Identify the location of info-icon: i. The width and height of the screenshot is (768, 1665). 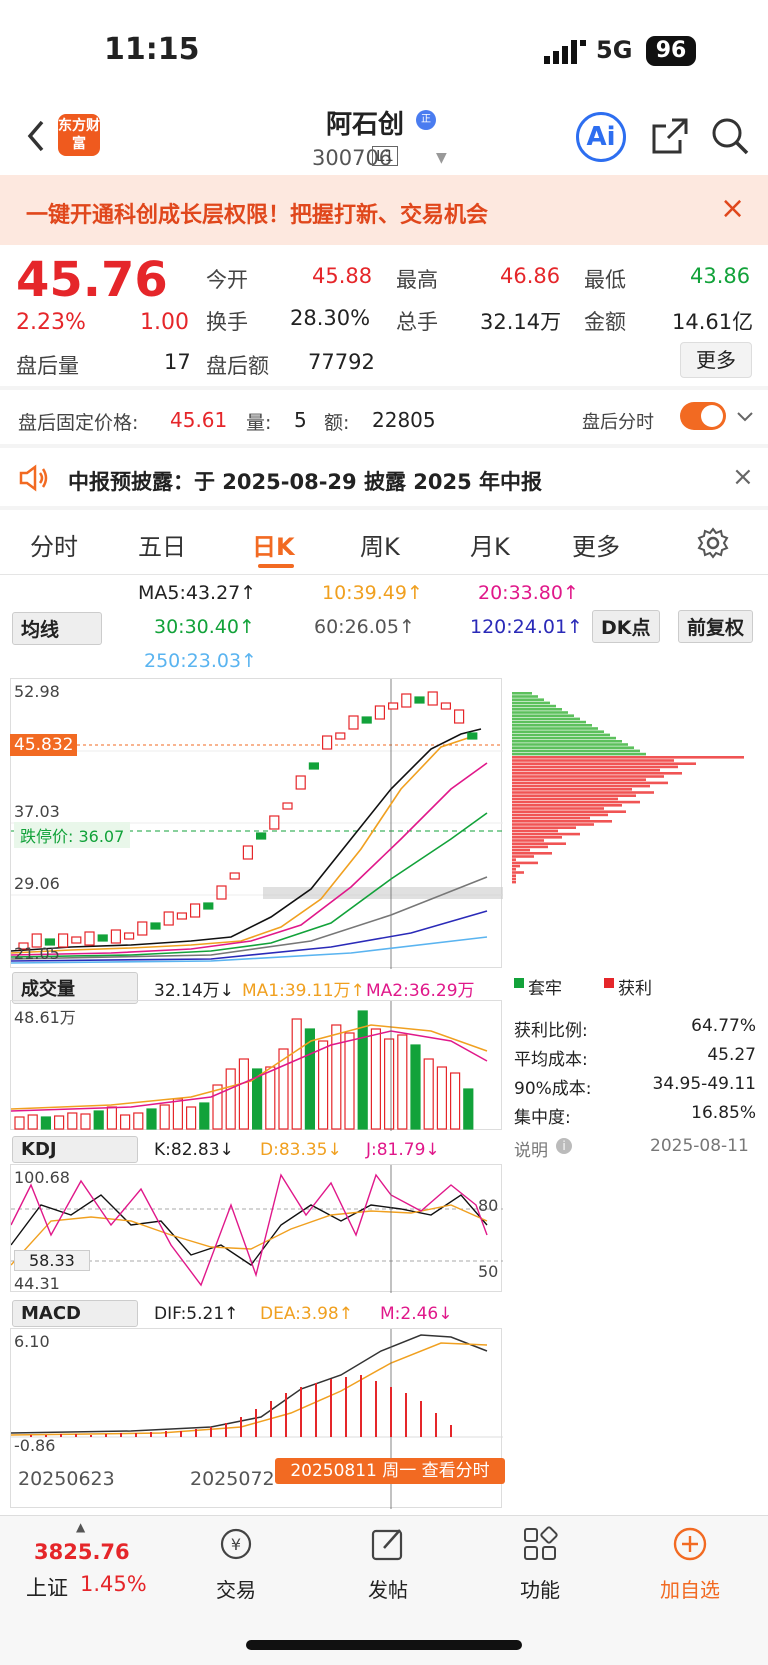
(564, 1146).